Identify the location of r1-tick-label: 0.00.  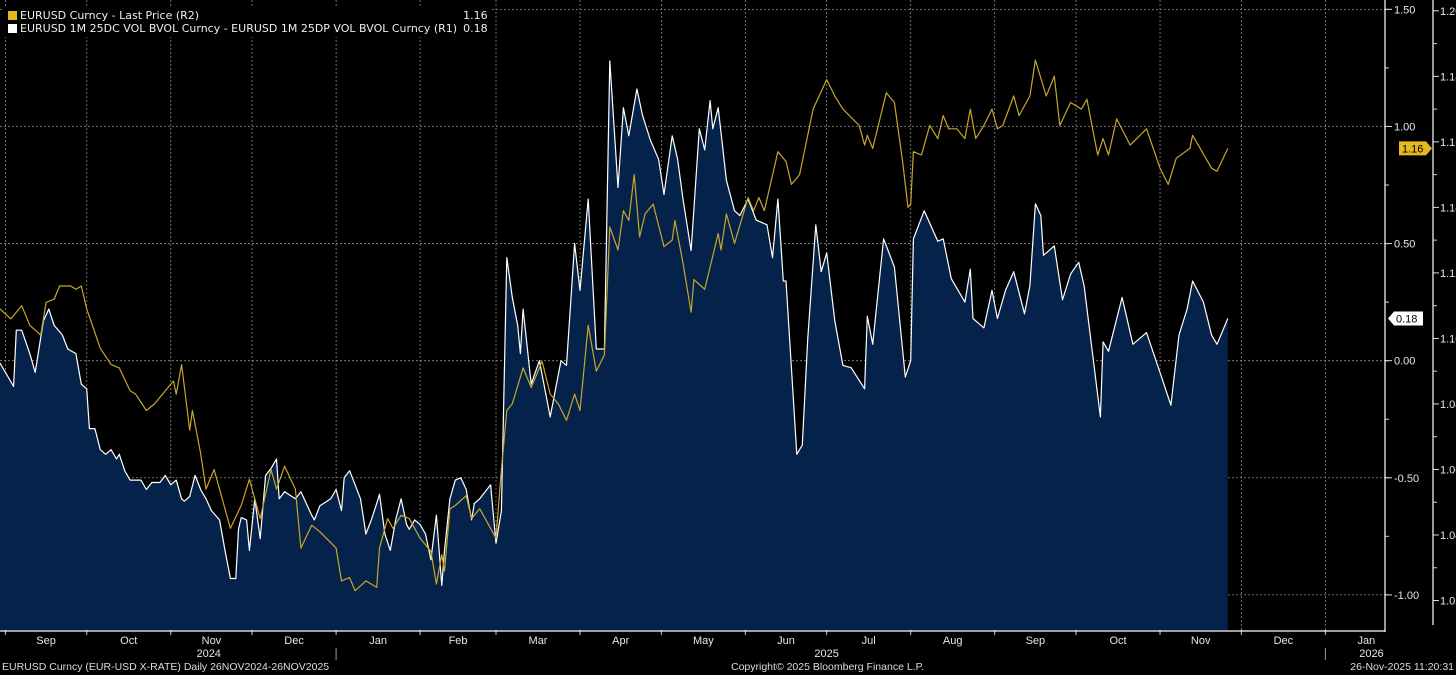
(1404, 362).